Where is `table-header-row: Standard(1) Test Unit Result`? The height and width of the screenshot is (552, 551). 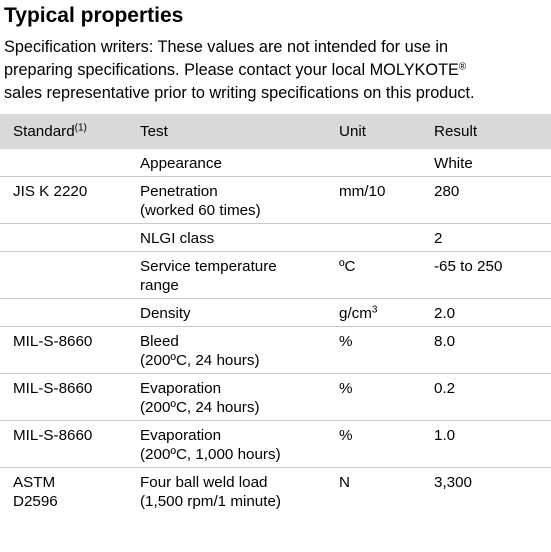 table-header-row: Standard(1) Test Unit Result is located at coordinates (275, 131).